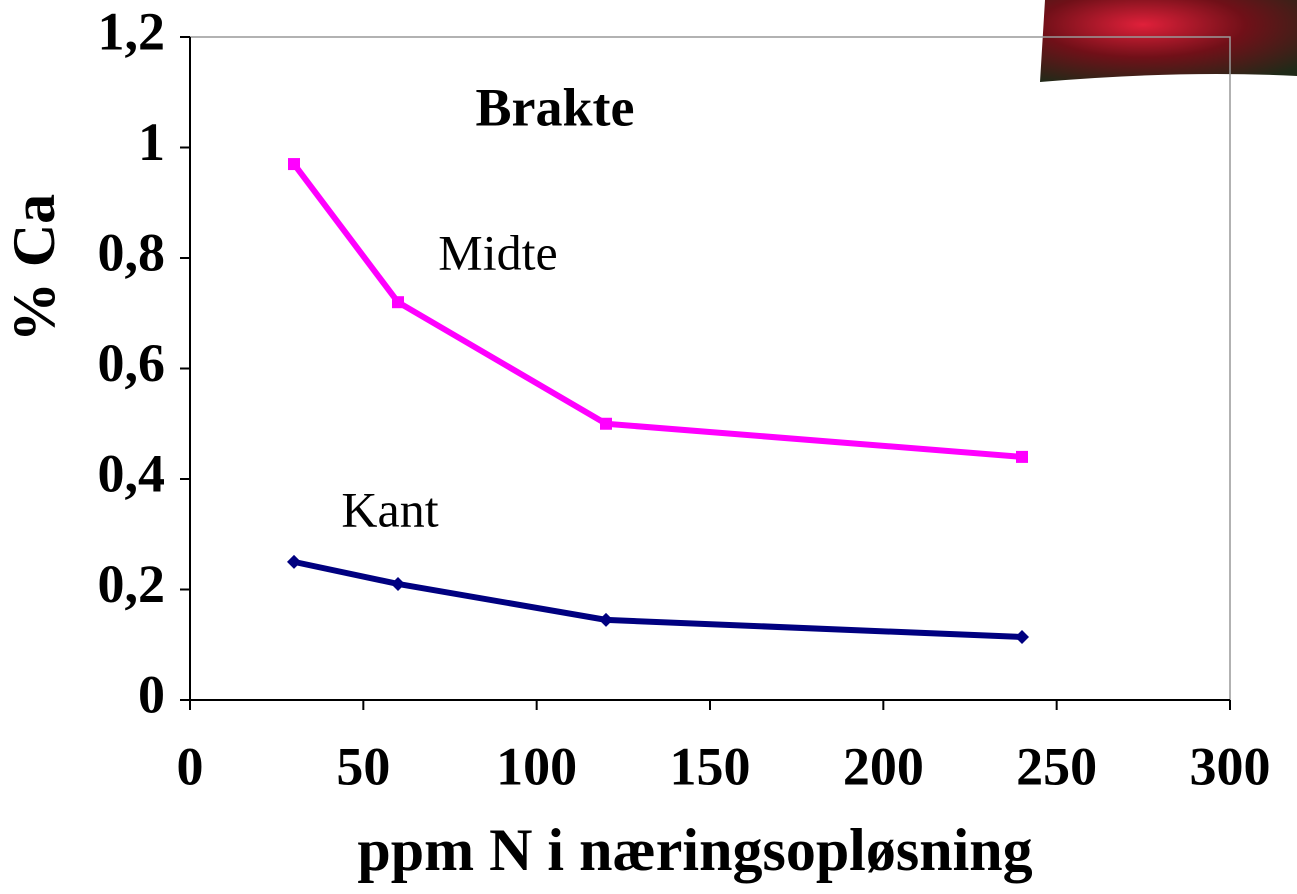 This screenshot has height=894, width=1297. I want to click on y-axis-title: % Ca, so click(34, 268).